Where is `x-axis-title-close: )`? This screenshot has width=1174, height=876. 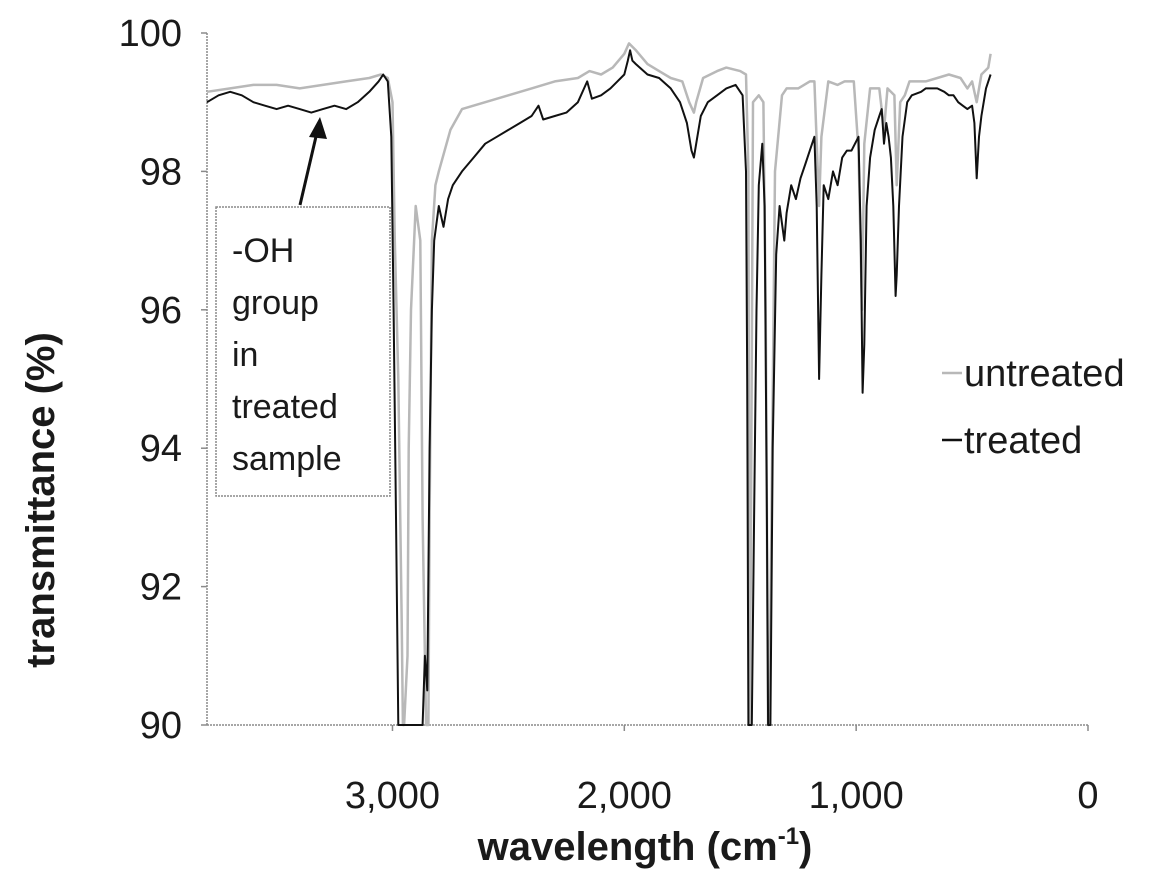
x-axis-title-close: ) is located at coordinates (805, 847).